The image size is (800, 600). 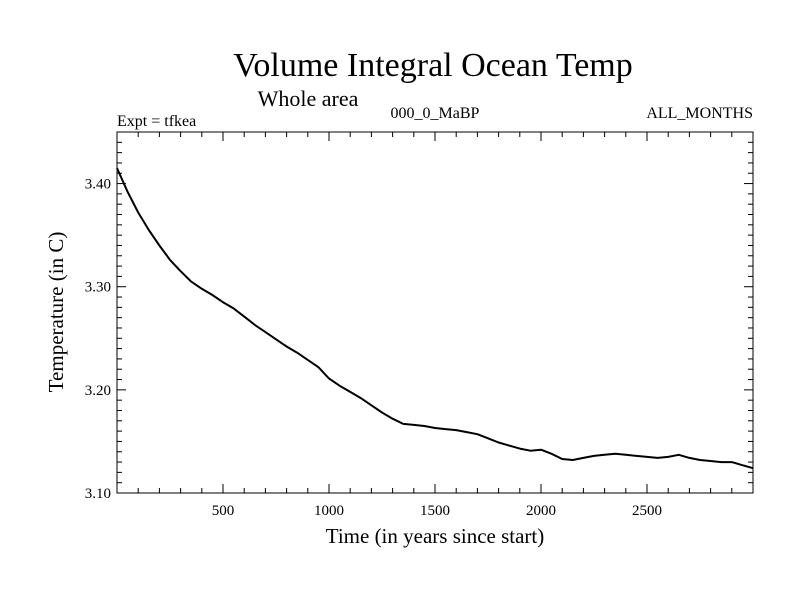 What do you see at coordinates (433, 65) in the screenshot?
I see `chart-title: Volume Integral Ocean Temp` at bounding box center [433, 65].